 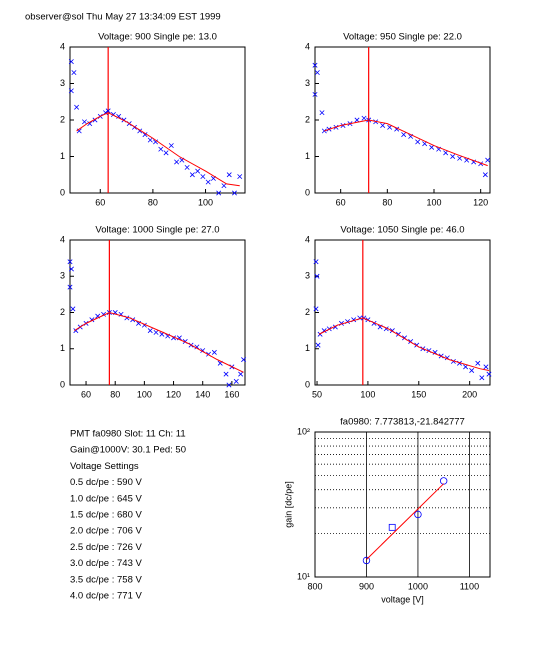 What do you see at coordinates (341, 202) in the screenshot?
I see `x-tick-label: 60` at bounding box center [341, 202].